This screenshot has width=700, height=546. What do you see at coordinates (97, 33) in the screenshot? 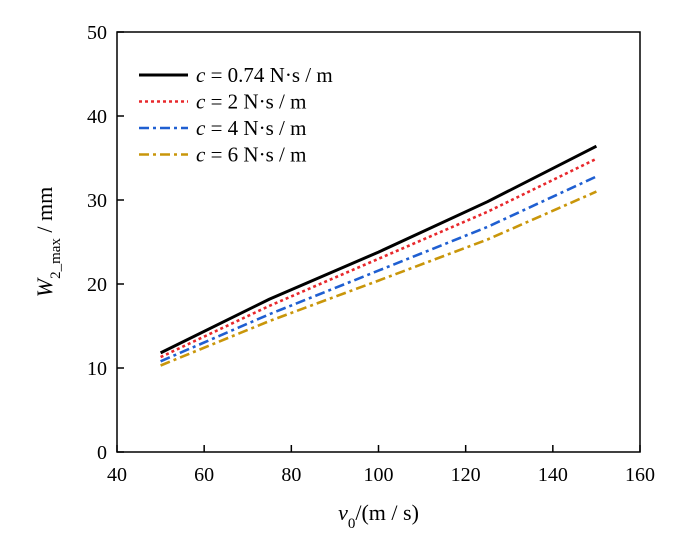
I see `y-tick-label: 50` at bounding box center [97, 33].